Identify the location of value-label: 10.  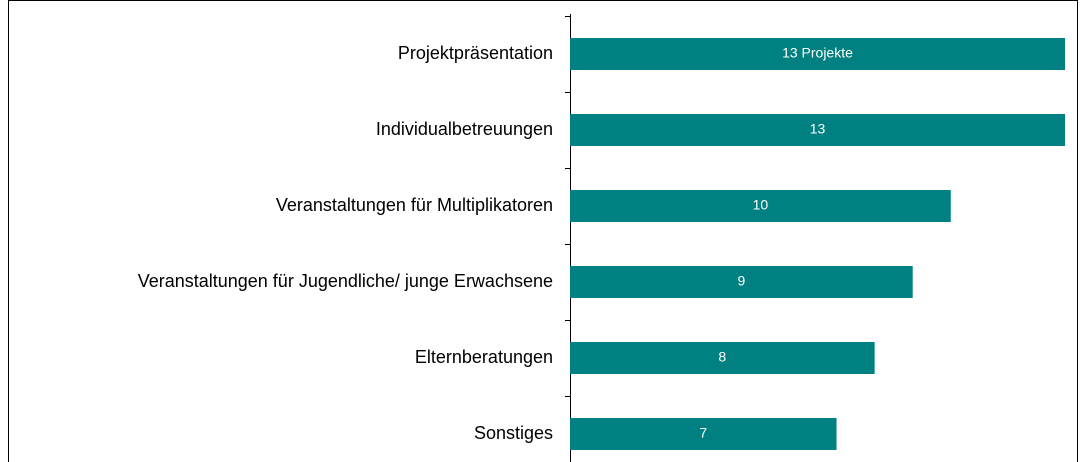
(761, 205).